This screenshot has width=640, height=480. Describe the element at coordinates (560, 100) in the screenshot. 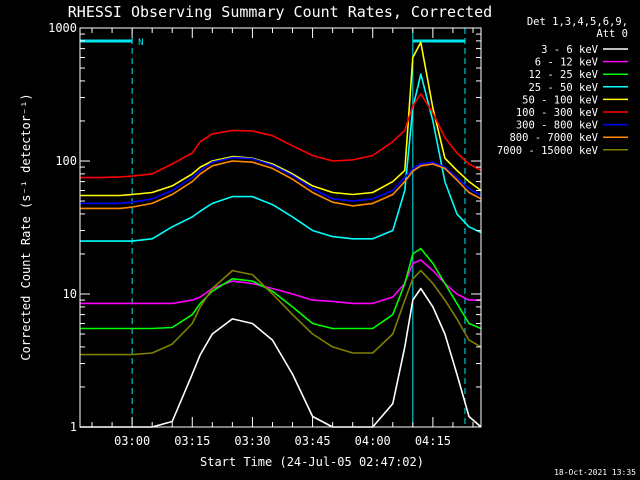

I see `legend-label: 50 - 100 keV` at that location.